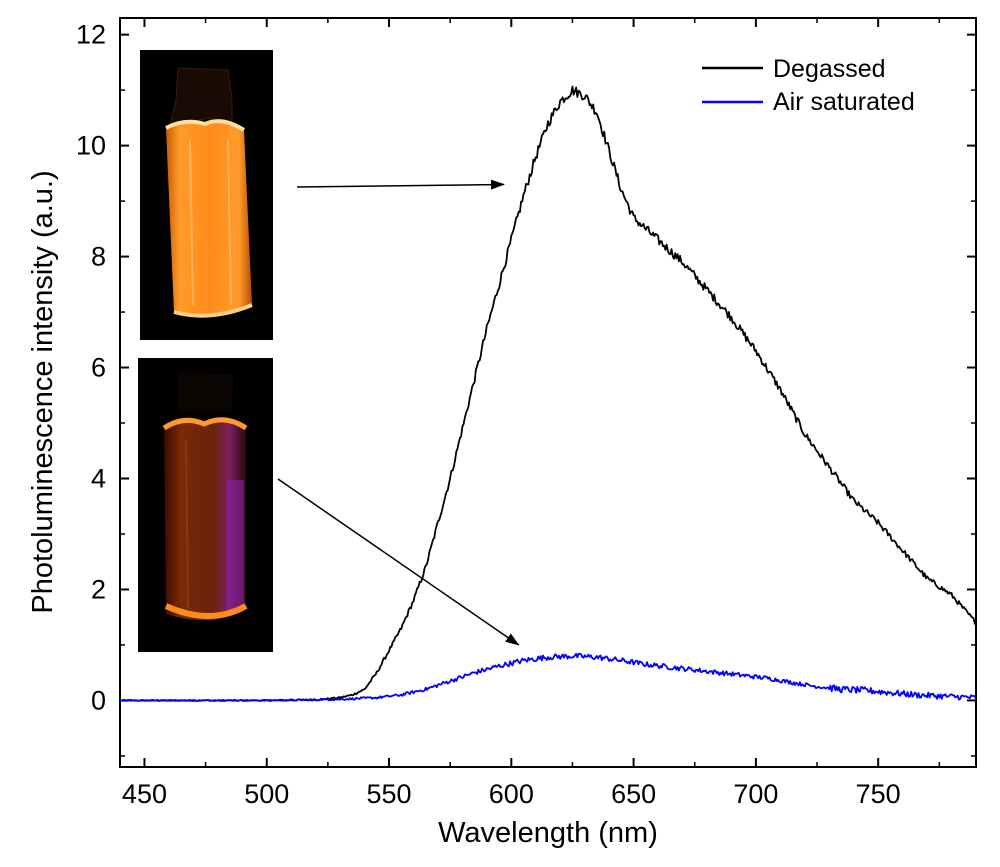  I want to click on arrow-to-degassed-curve, so click(400, 184).